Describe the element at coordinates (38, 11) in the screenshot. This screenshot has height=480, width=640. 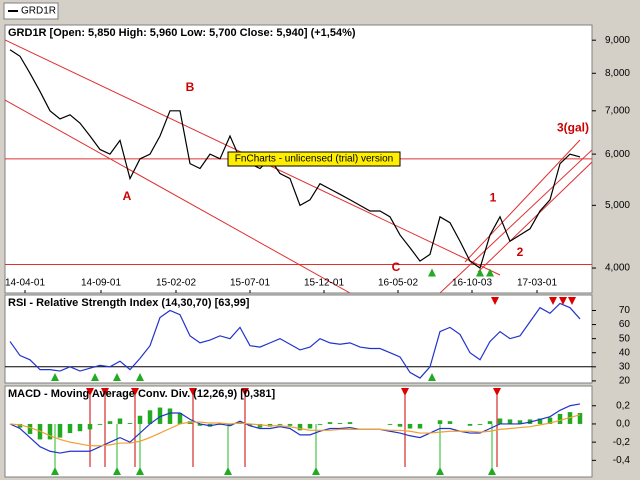
I see `legend-label: GRD1R` at that location.